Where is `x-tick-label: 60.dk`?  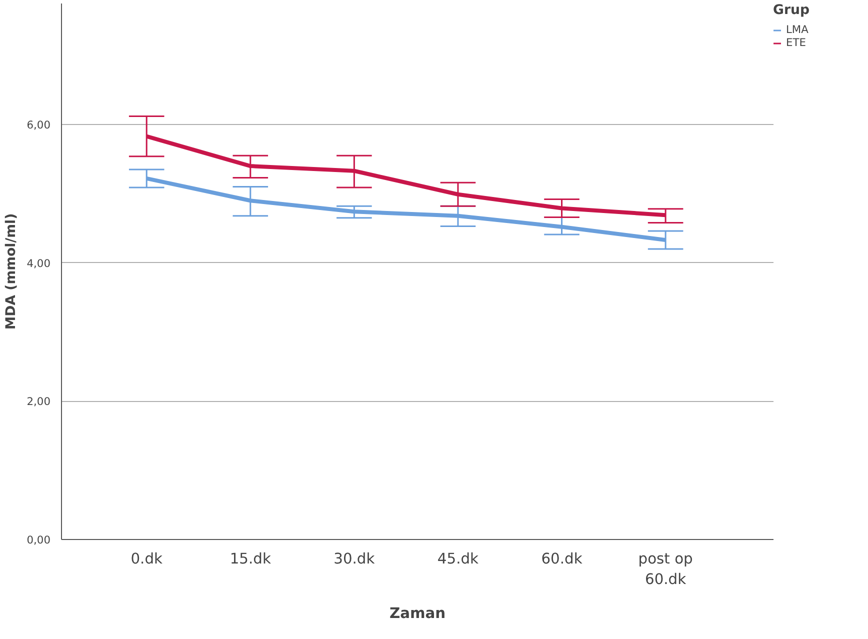
x-tick-label: 60.dk is located at coordinates (562, 559).